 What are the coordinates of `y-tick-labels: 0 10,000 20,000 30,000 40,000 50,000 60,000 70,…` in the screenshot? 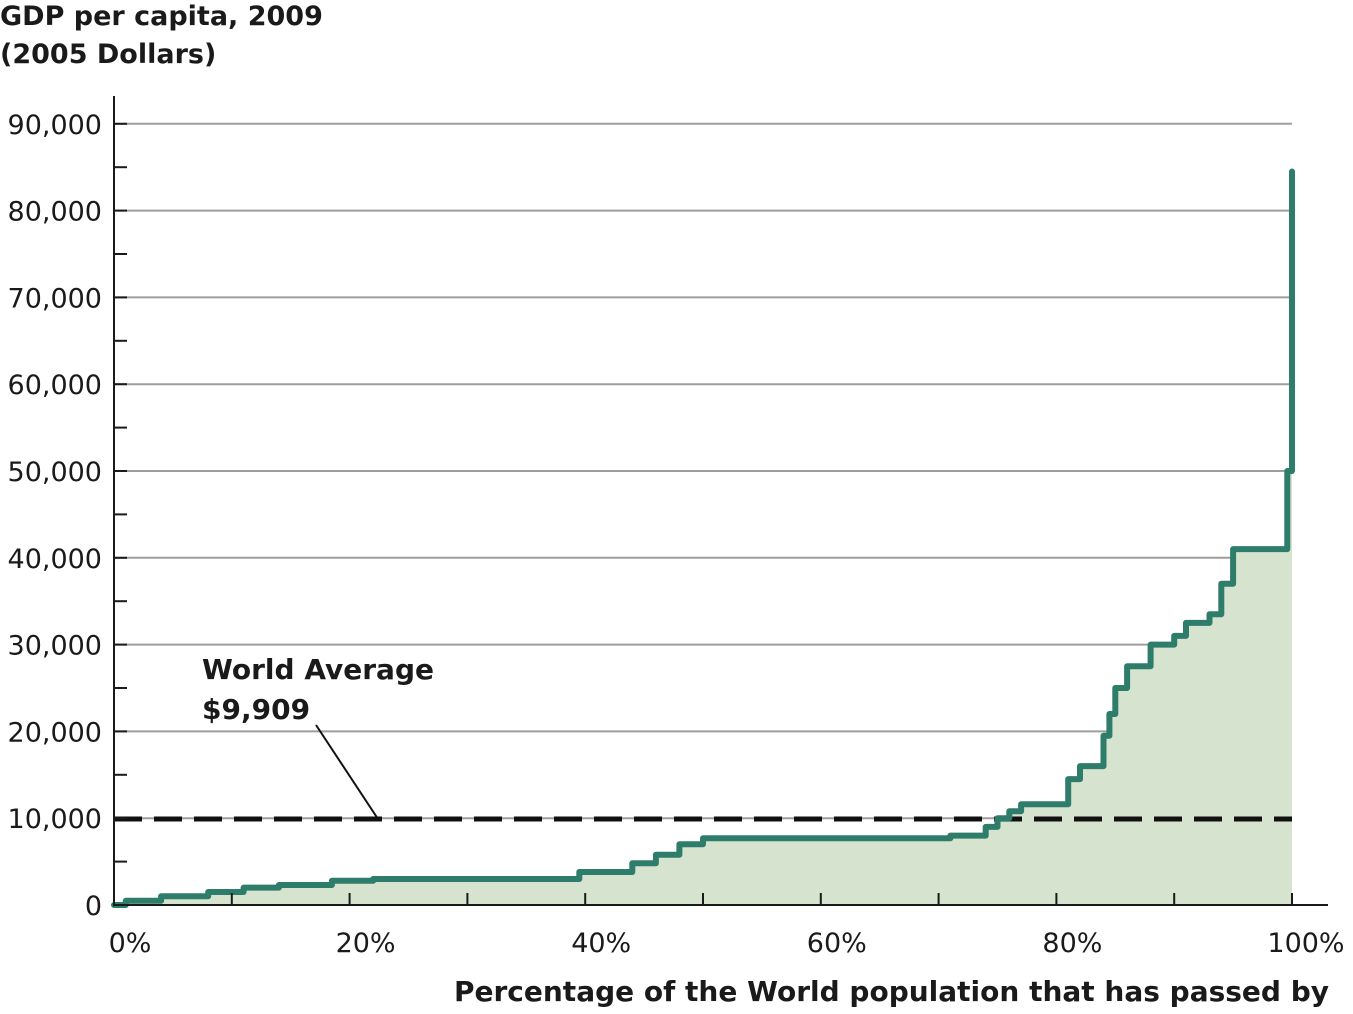 It's located at (55, 516).